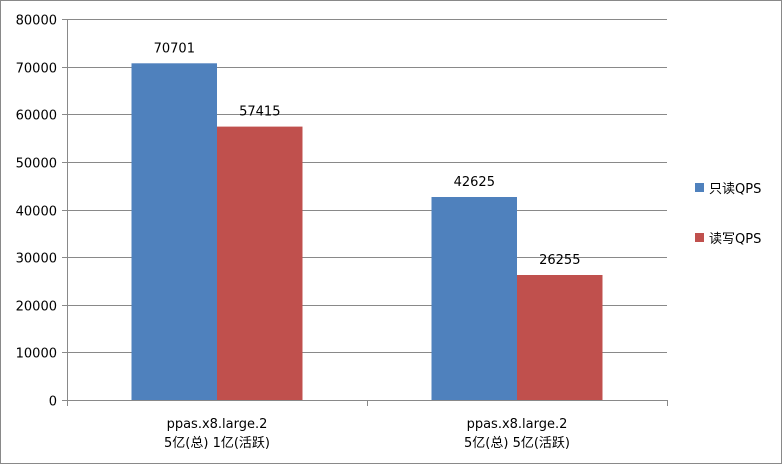 This screenshot has height=464, width=782. I want to click on data-label: 70701, so click(174, 48).